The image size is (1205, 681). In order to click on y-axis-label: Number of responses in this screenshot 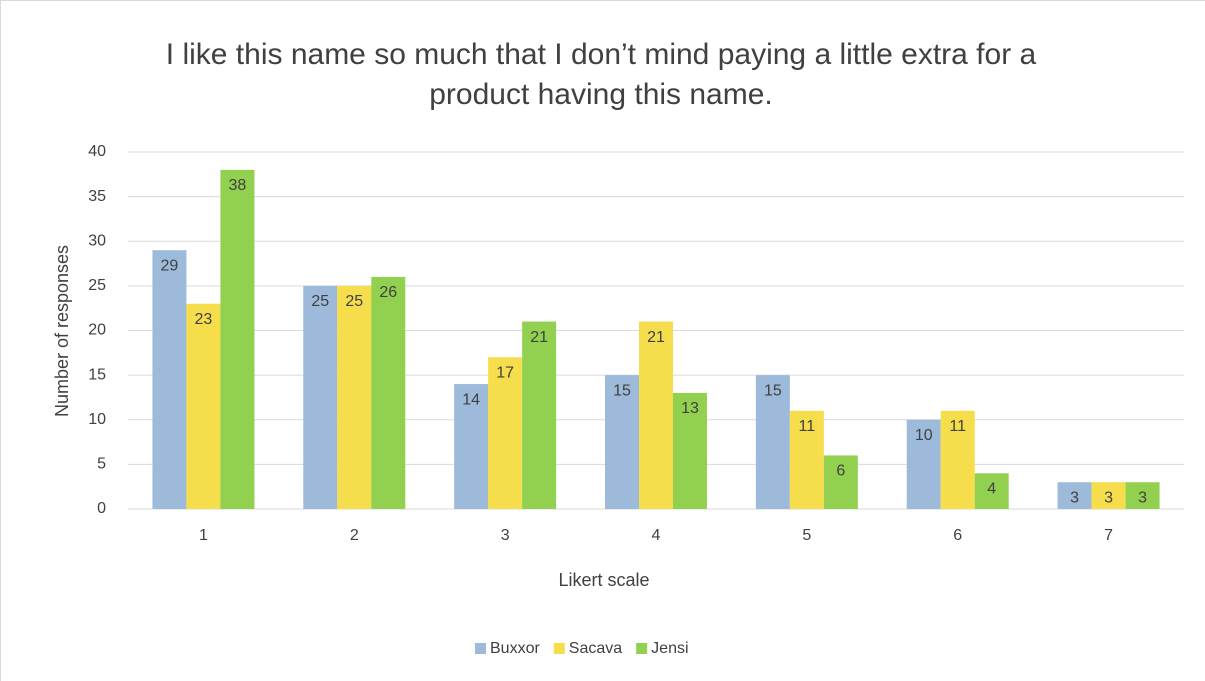, I will do `click(62, 331)`.